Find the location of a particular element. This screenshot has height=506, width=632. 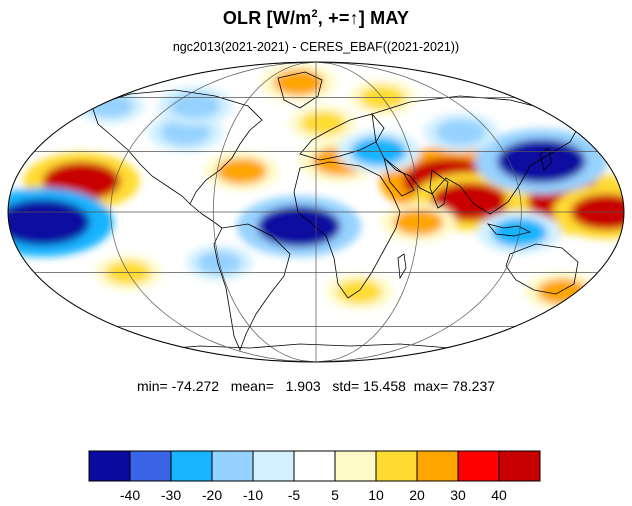

colorbar-label: -30 is located at coordinates (171, 495).